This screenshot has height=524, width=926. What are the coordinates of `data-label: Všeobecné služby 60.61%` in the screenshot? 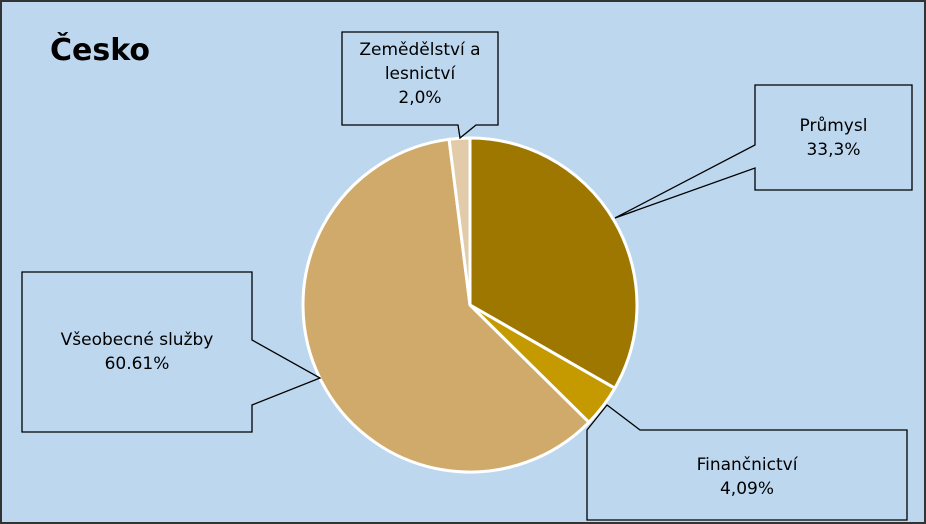 It's located at (137, 352).